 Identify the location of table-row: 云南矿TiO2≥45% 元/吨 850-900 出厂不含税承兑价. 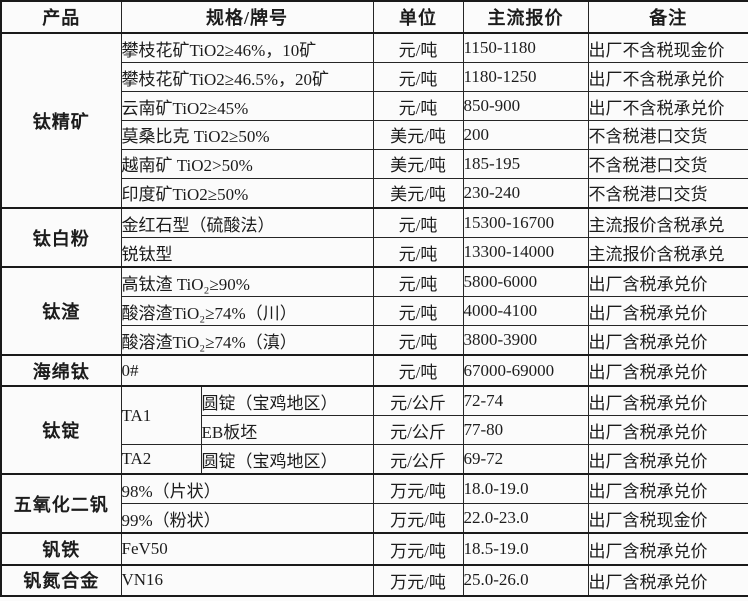
(374, 106).